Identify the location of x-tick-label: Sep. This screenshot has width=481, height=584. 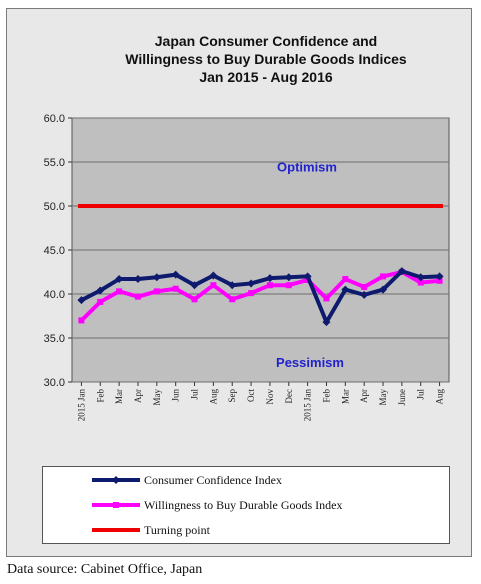
(232, 396).